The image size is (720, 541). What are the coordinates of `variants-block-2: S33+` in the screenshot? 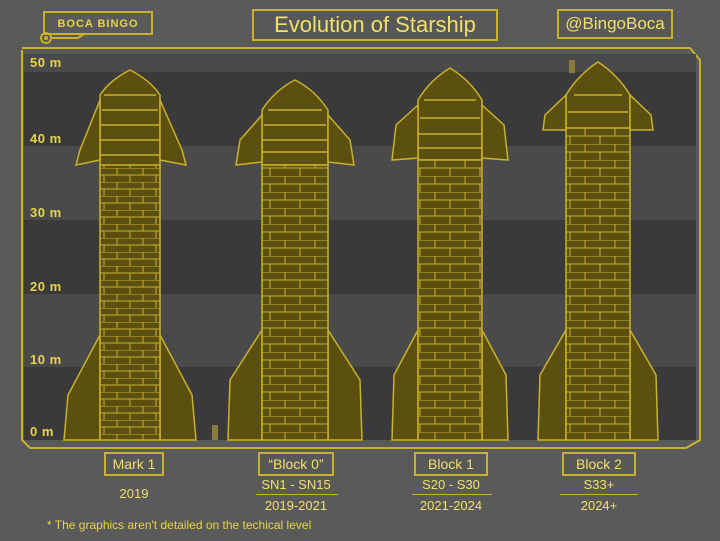 It's located at (599, 484).